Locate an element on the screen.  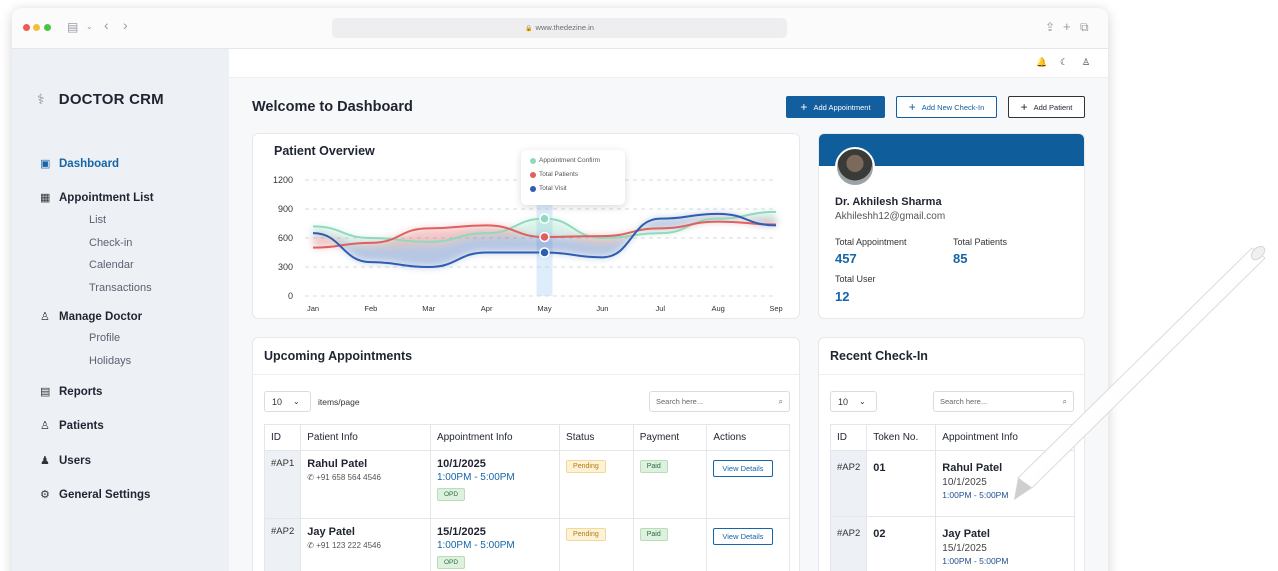
x-tick-label: Jan is located at coordinates (313, 308).